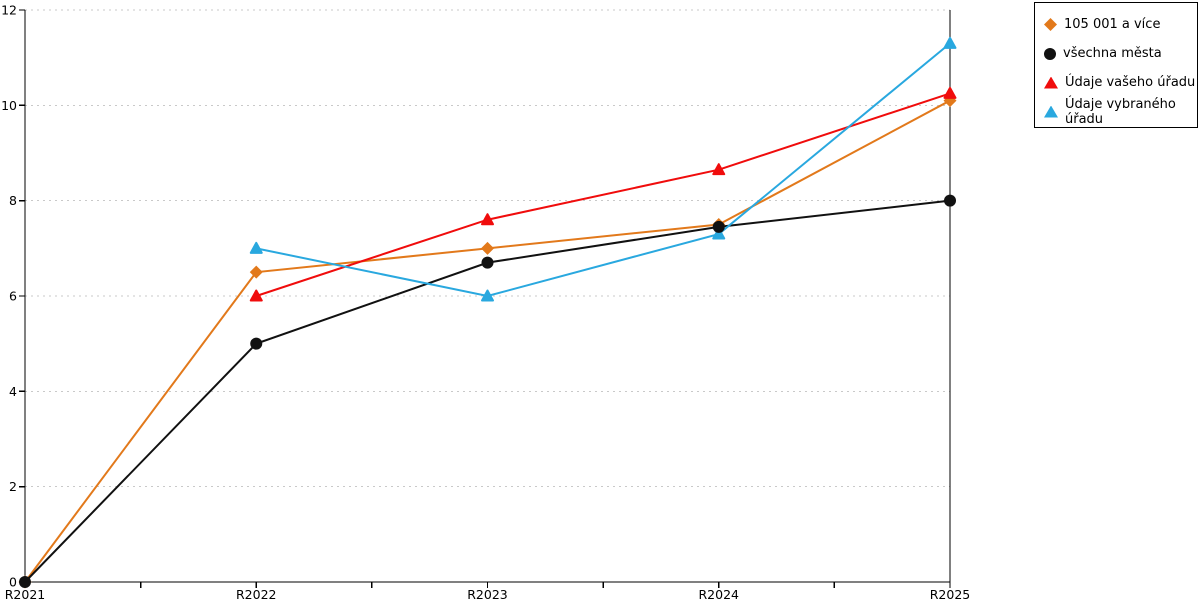 The width and height of the screenshot is (1200, 600). I want to click on y-tick-label: 12, so click(9, 10).